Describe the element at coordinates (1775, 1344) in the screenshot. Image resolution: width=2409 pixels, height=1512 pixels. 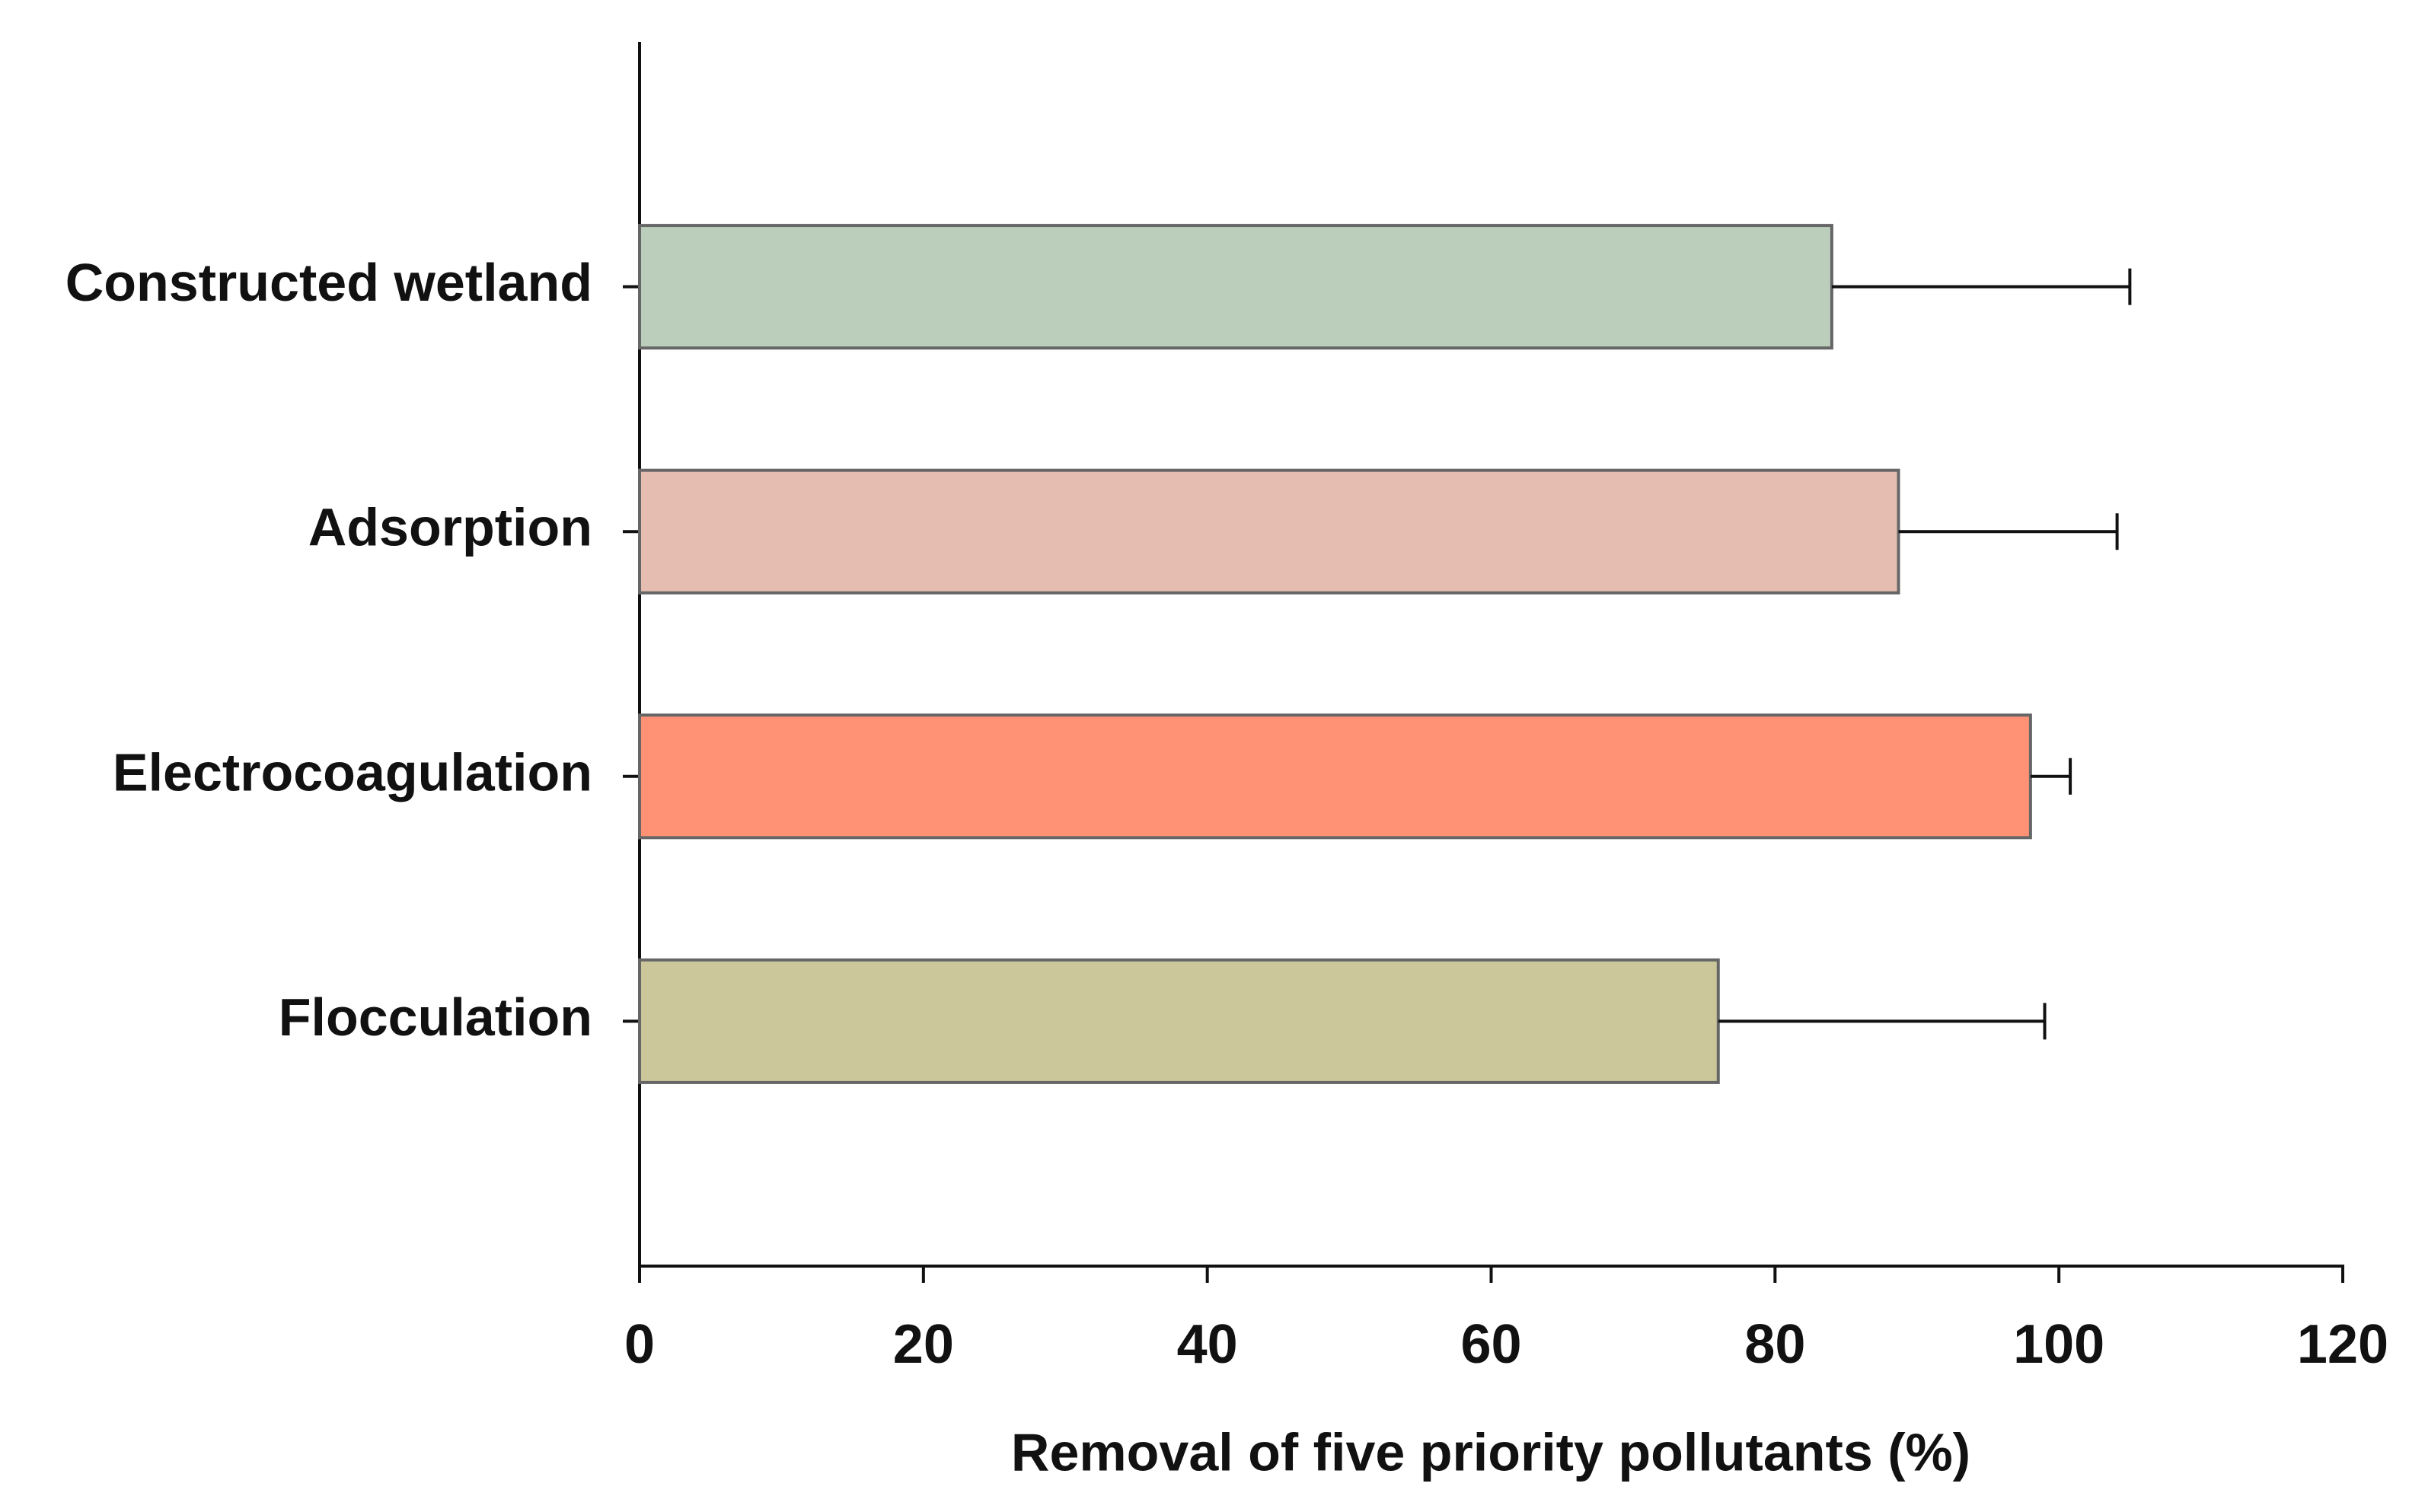
I see `x-tick-label: 80` at that location.